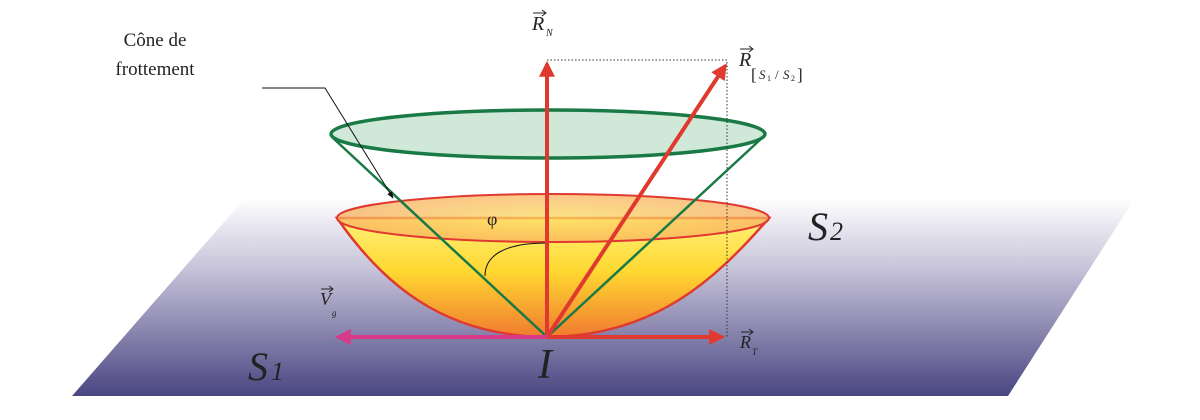  I want to click on cone-generatrix-right, so click(654, 237).